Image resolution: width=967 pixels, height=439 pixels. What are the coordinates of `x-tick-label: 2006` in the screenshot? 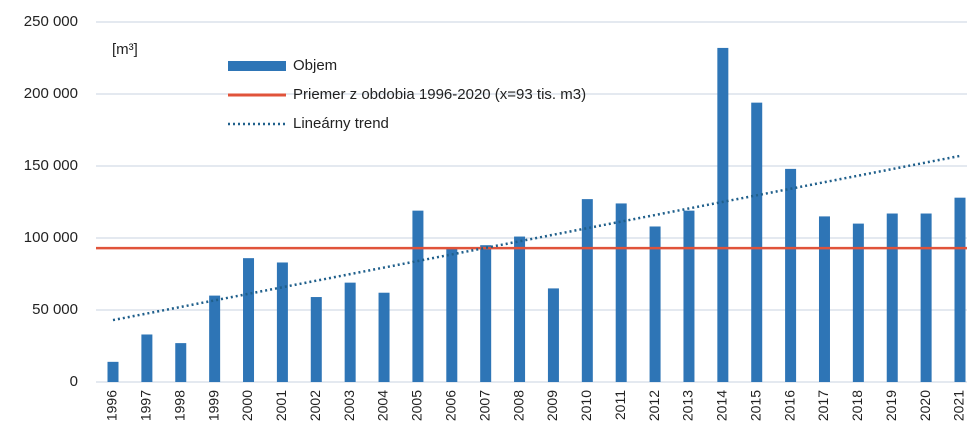 It's located at (451, 405).